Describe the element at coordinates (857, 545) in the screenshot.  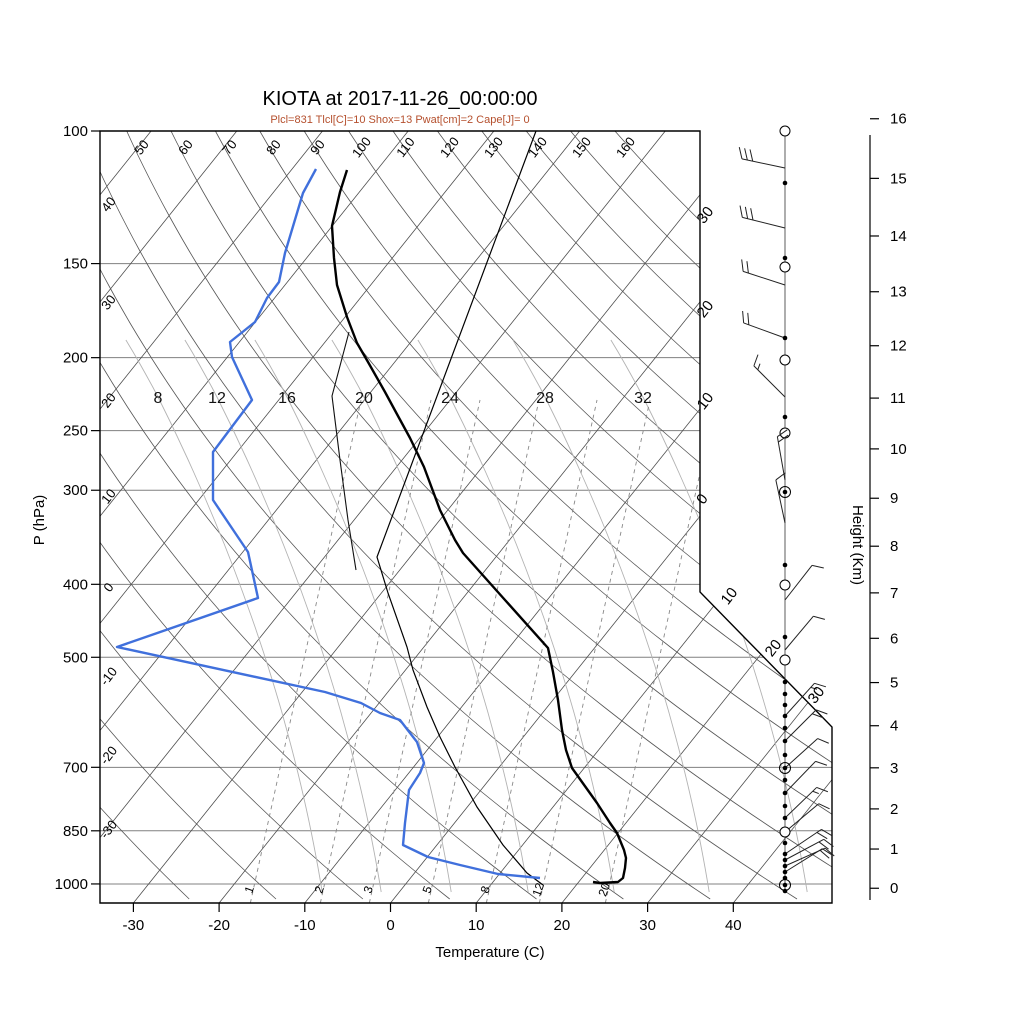
I see `svg-text: Height (Km)` at that location.